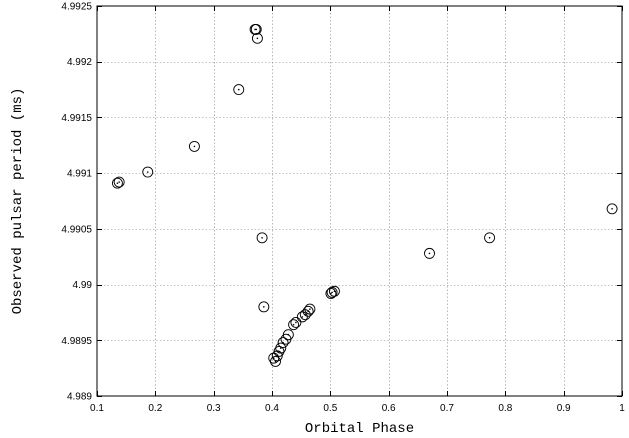 The width and height of the screenshot is (629, 438). Describe the element at coordinates (622, 408) in the screenshot. I see `x-tick-label: 1` at that location.